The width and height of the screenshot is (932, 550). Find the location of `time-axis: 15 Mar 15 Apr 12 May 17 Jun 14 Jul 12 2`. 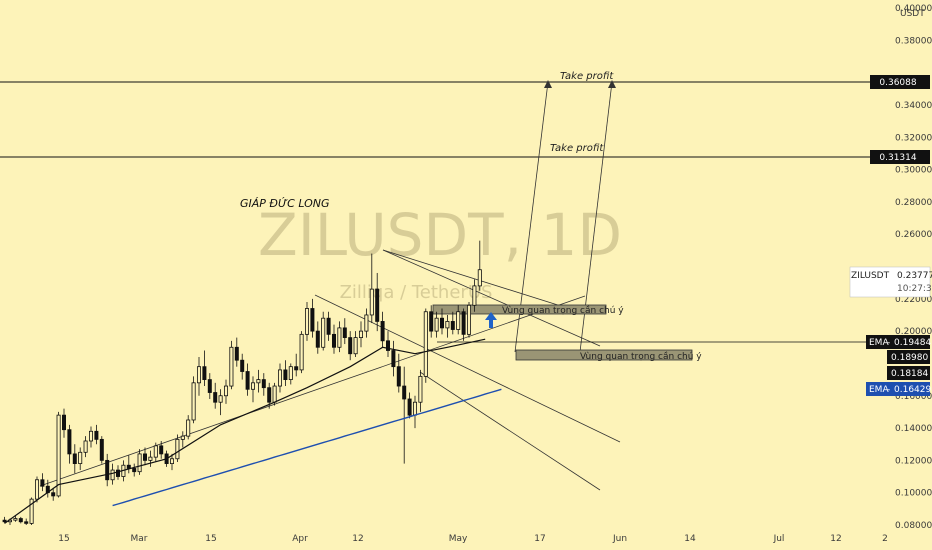

time-axis: 15 Mar 15 Apr 12 May 17 Jun 14 Jul 12 2 is located at coordinates (473, 539).